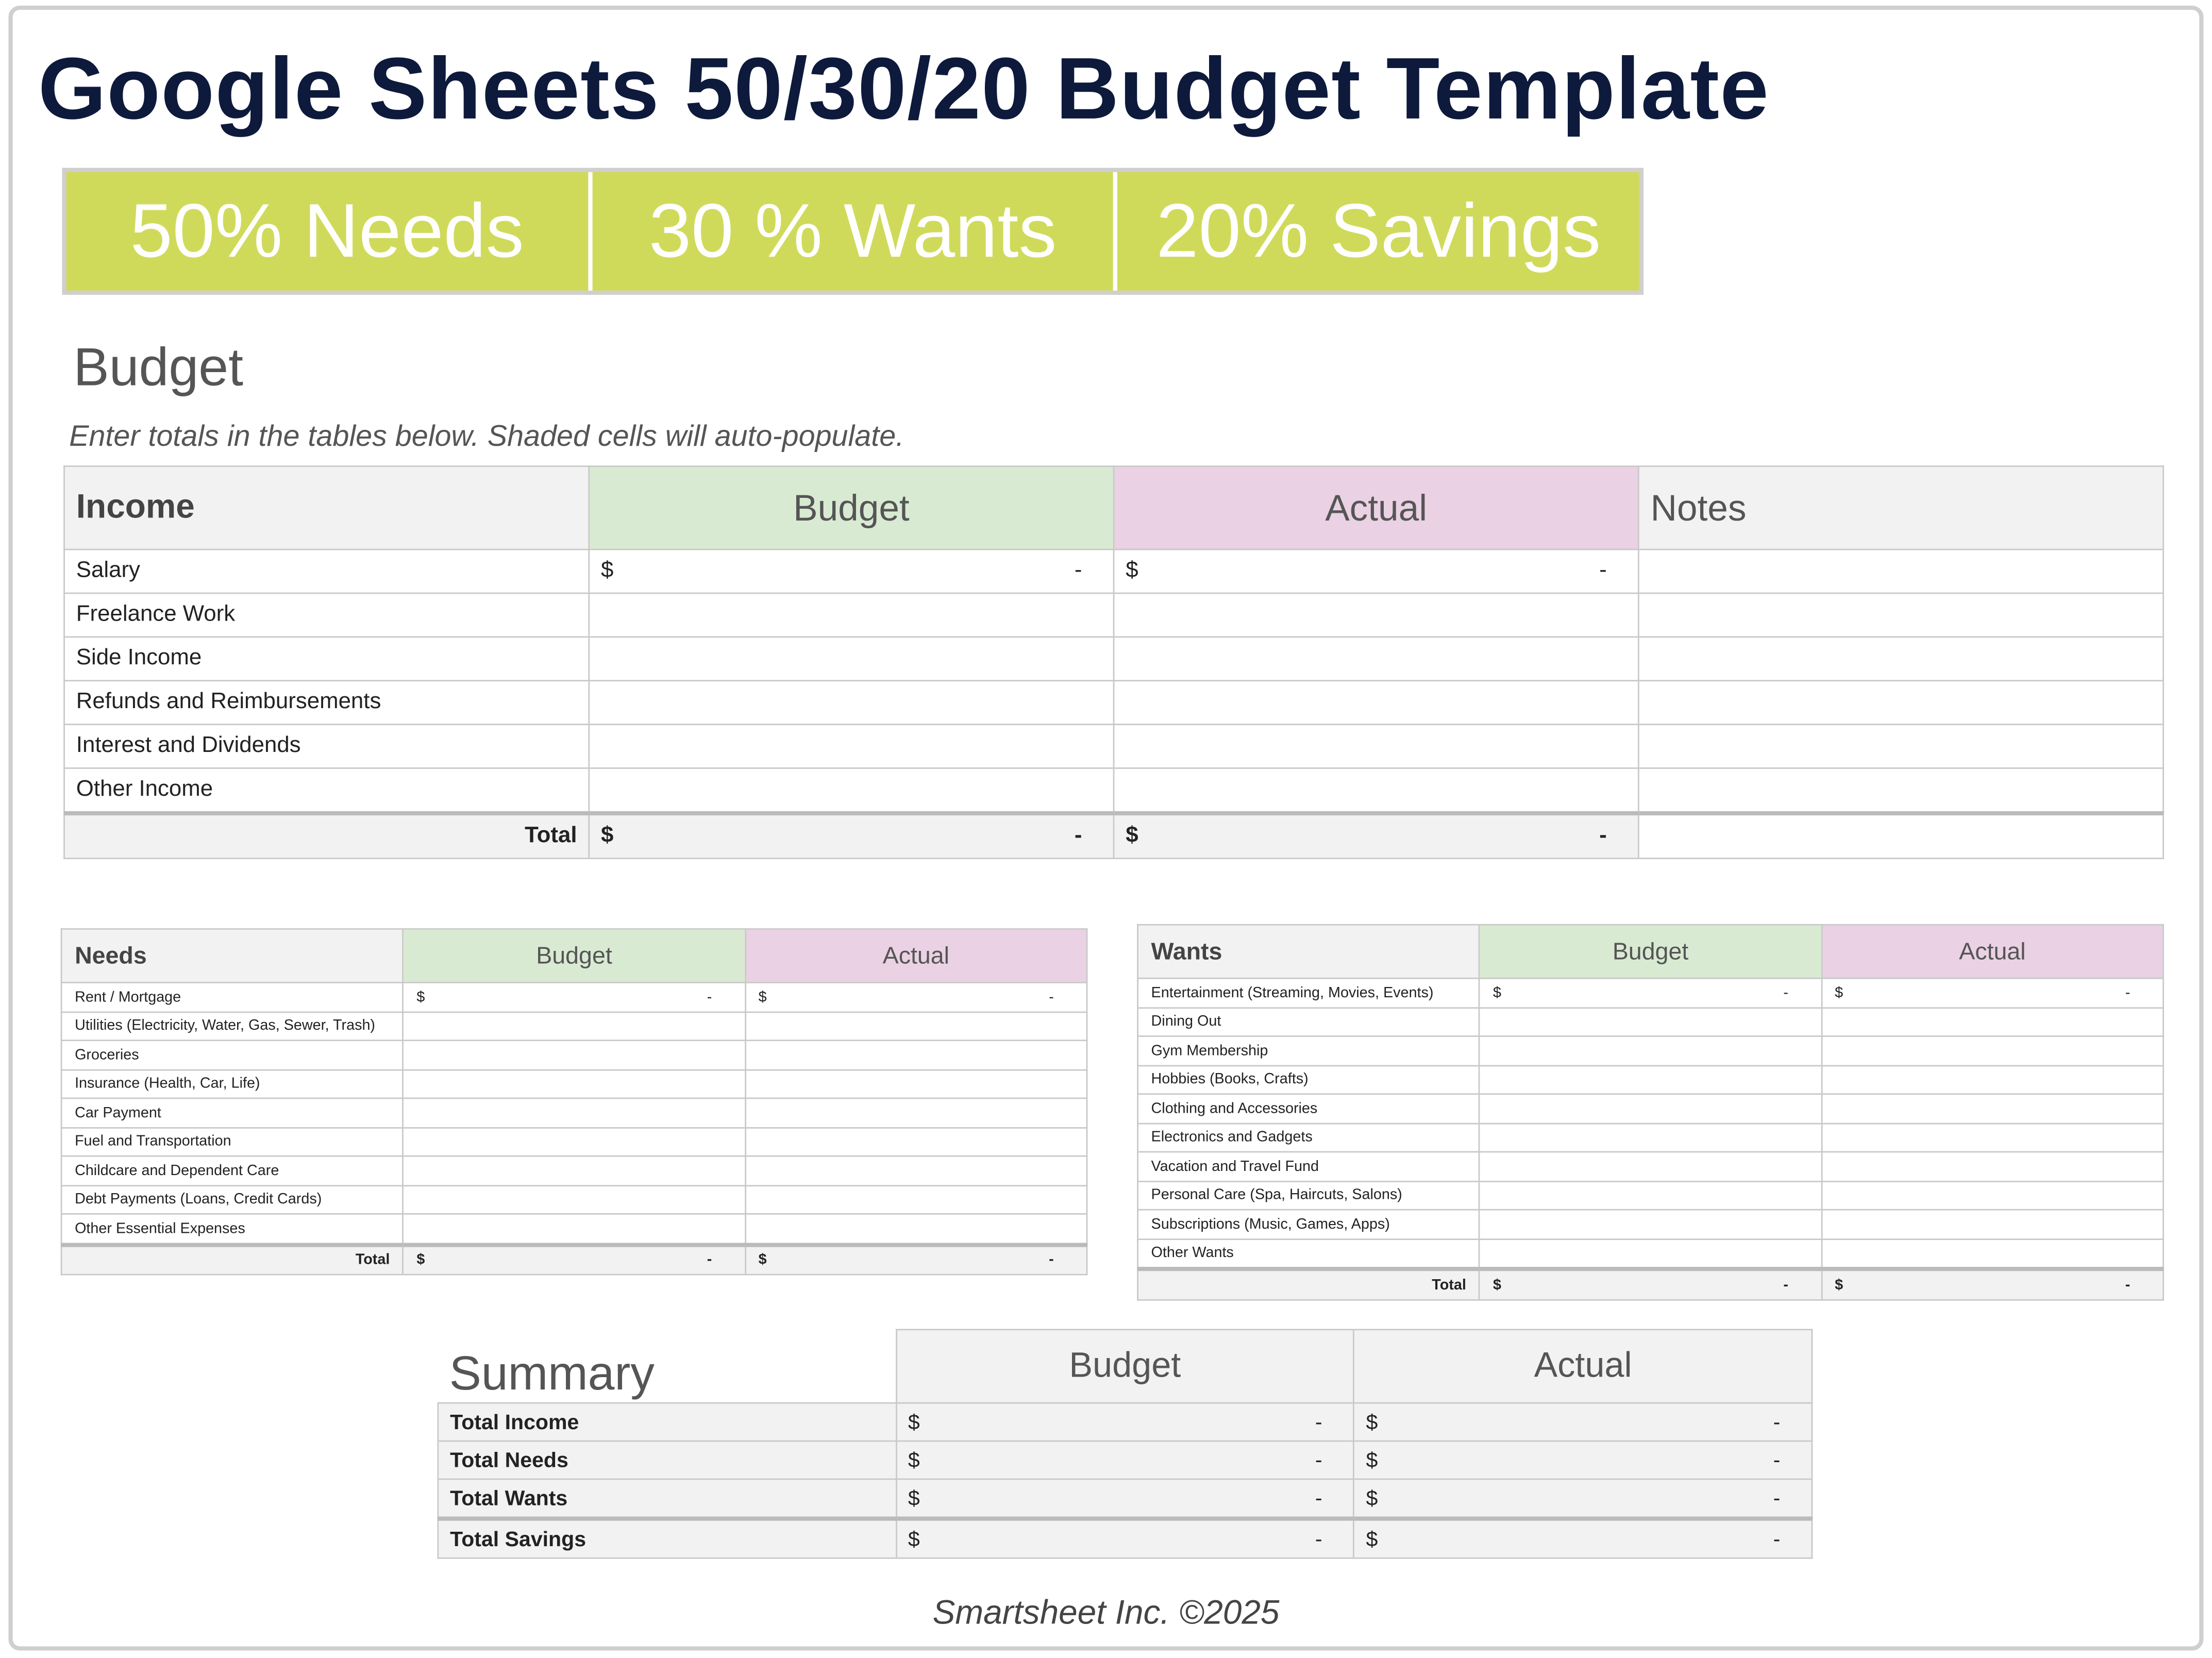 This screenshot has height=1658, width=2212. I want to click on needs-total-actual: $ -, so click(916, 1259).